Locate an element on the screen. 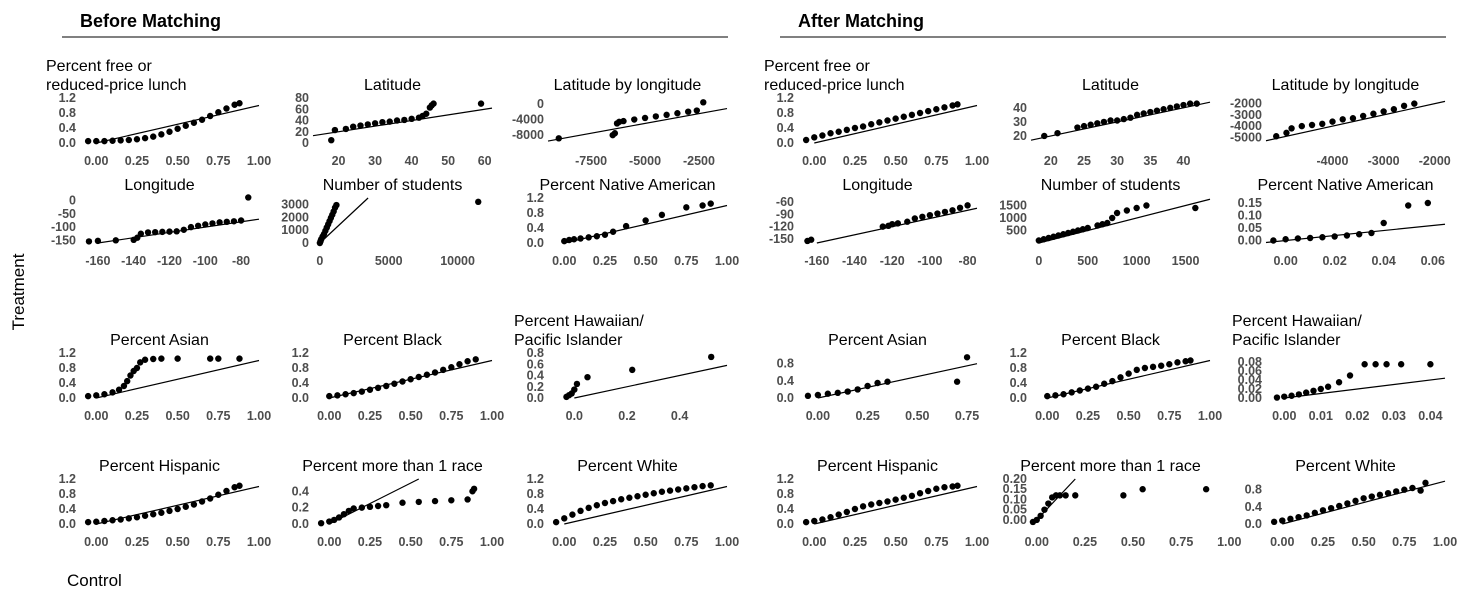  y-tick-label: 1.2 is located at coordinates (785, 479).